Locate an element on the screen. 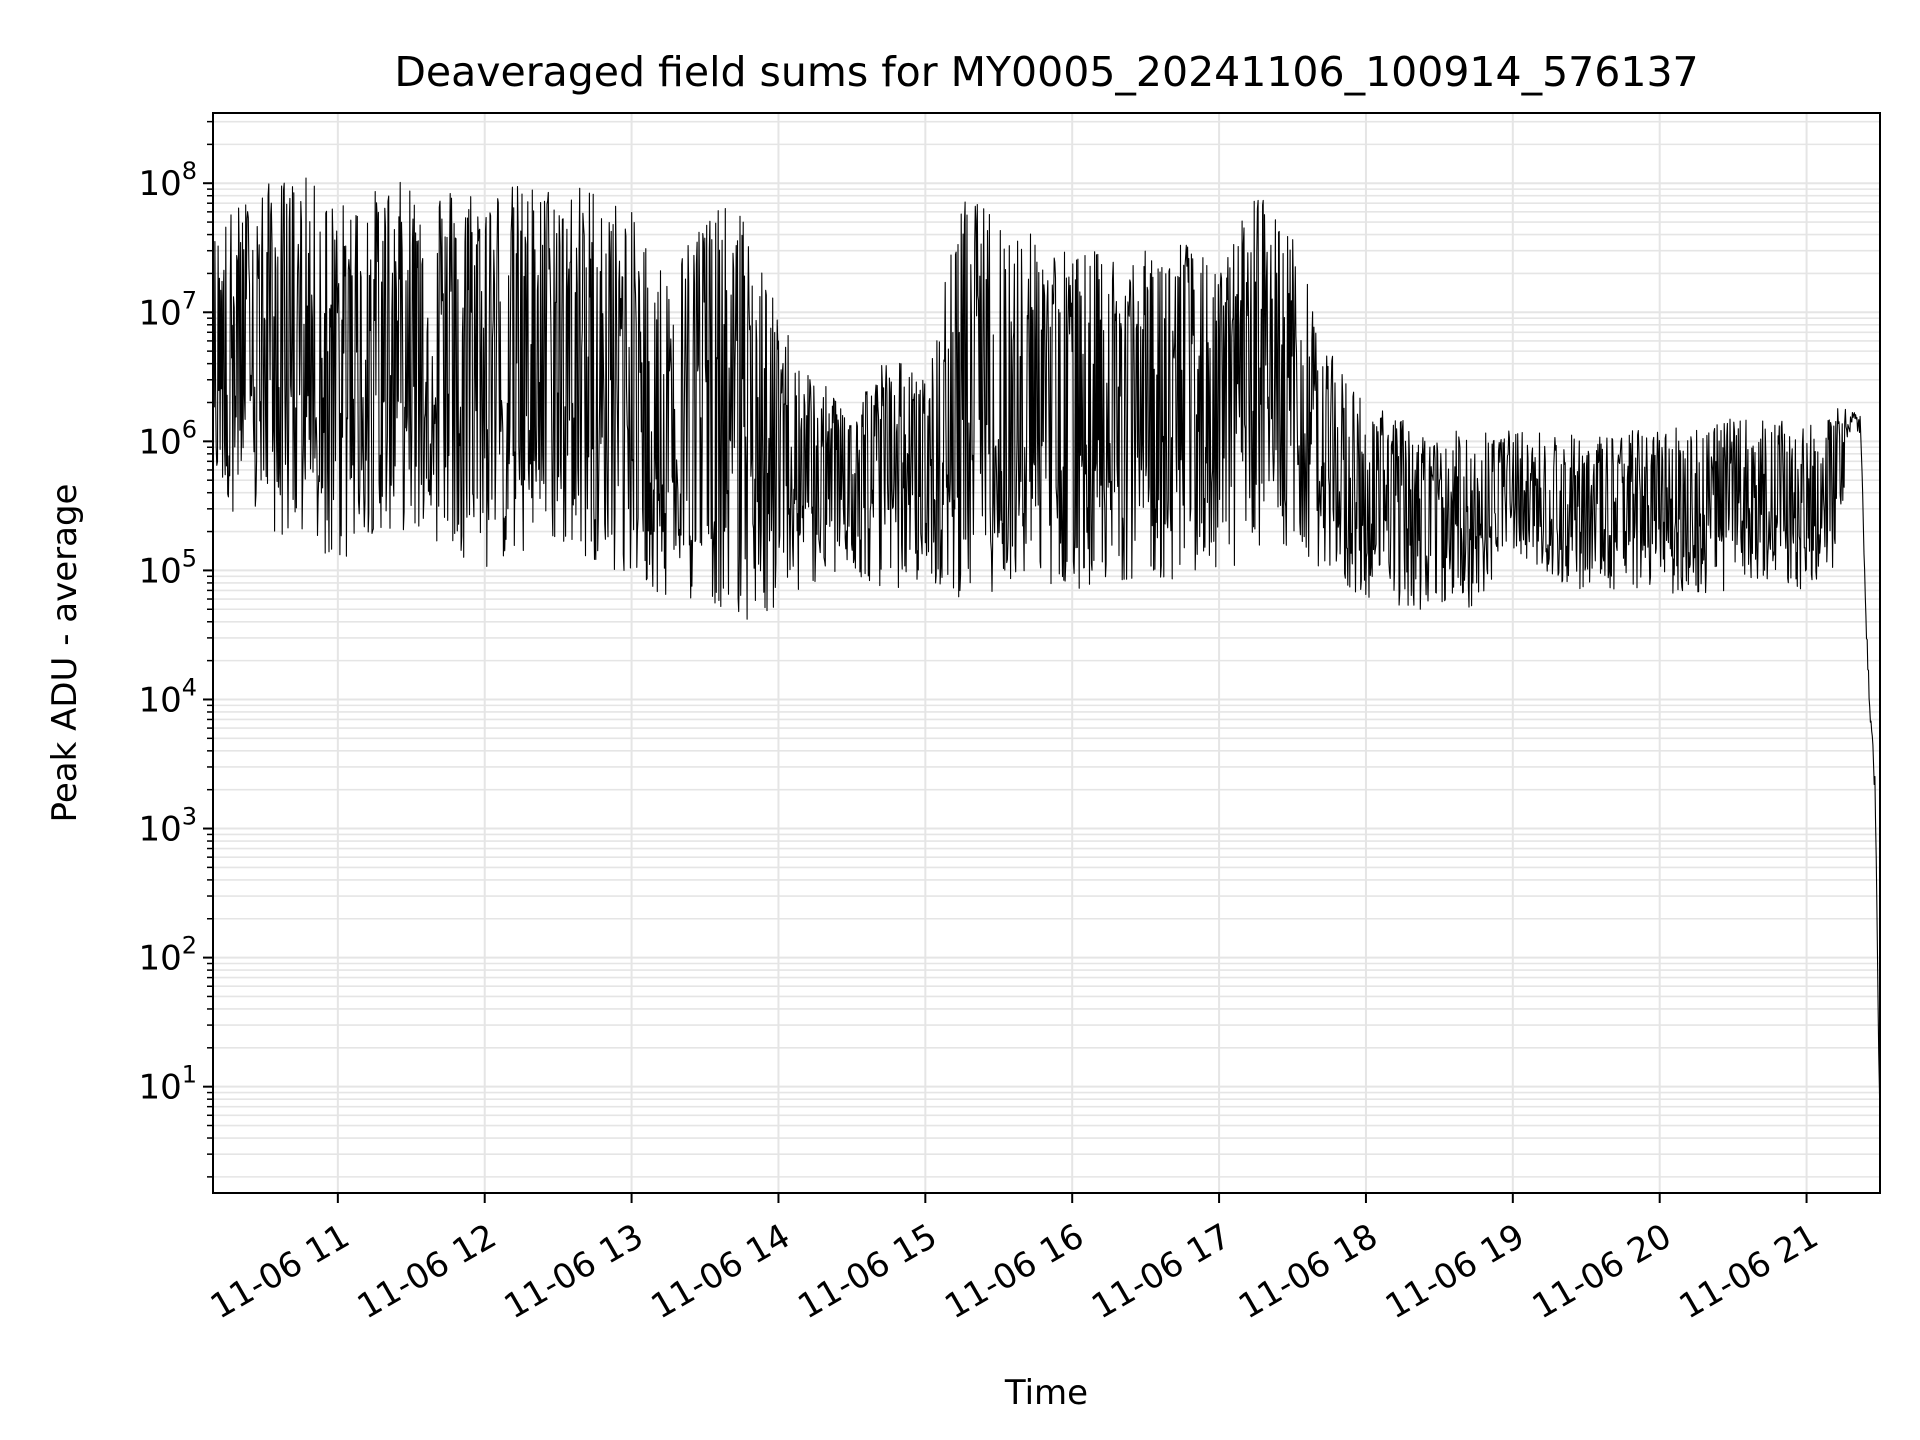 Image resolution: width=1920 pixels, height=1440 pixels. y-tick-label: 10⁸ is located at coordinates (167, 180).